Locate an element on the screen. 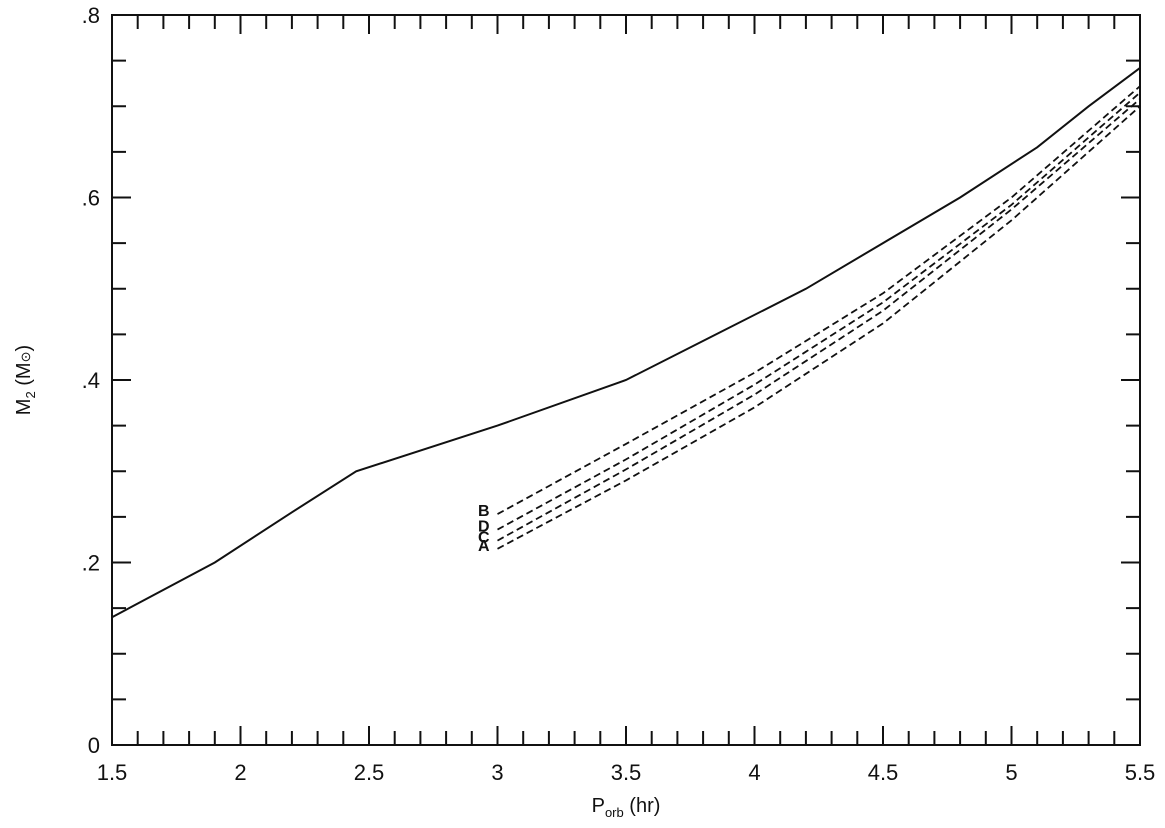 This screenshot has height=828, width=1165. x-tick-label: 5 is located at coordinates (1011, 772).